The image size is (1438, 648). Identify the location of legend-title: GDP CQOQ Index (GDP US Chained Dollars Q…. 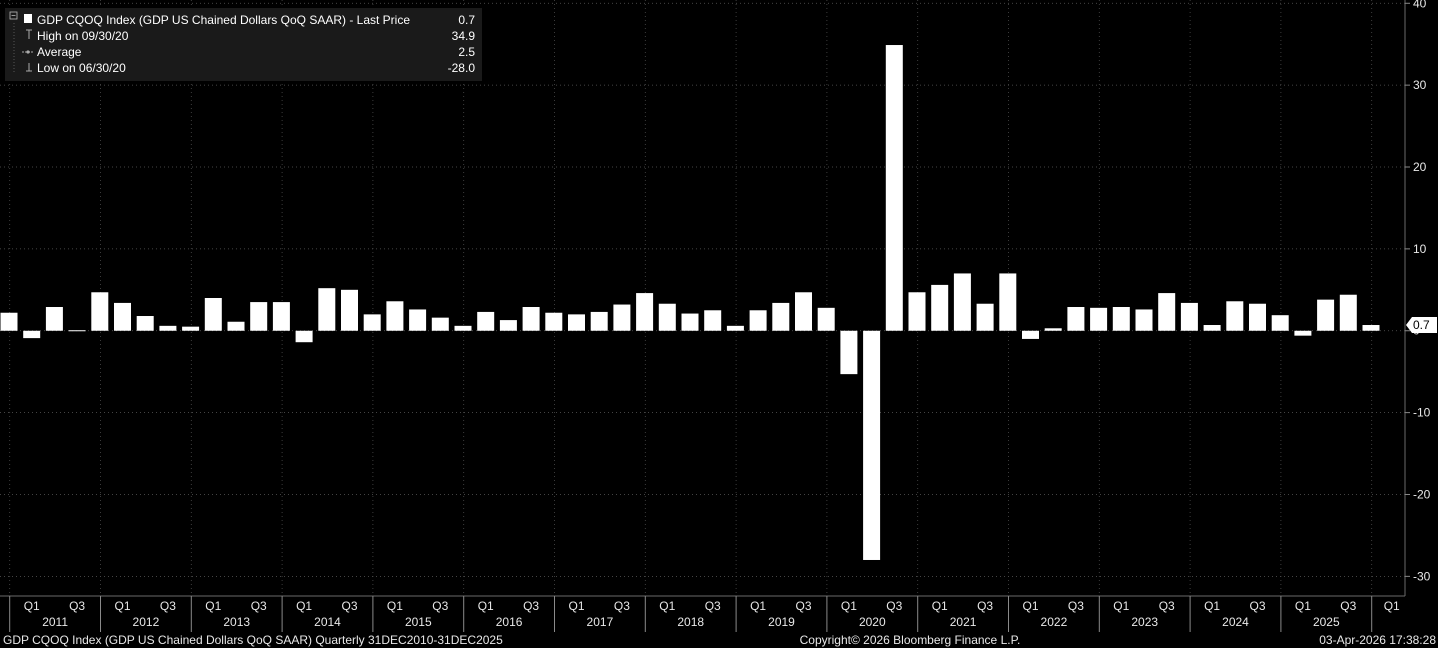
(223, 20).